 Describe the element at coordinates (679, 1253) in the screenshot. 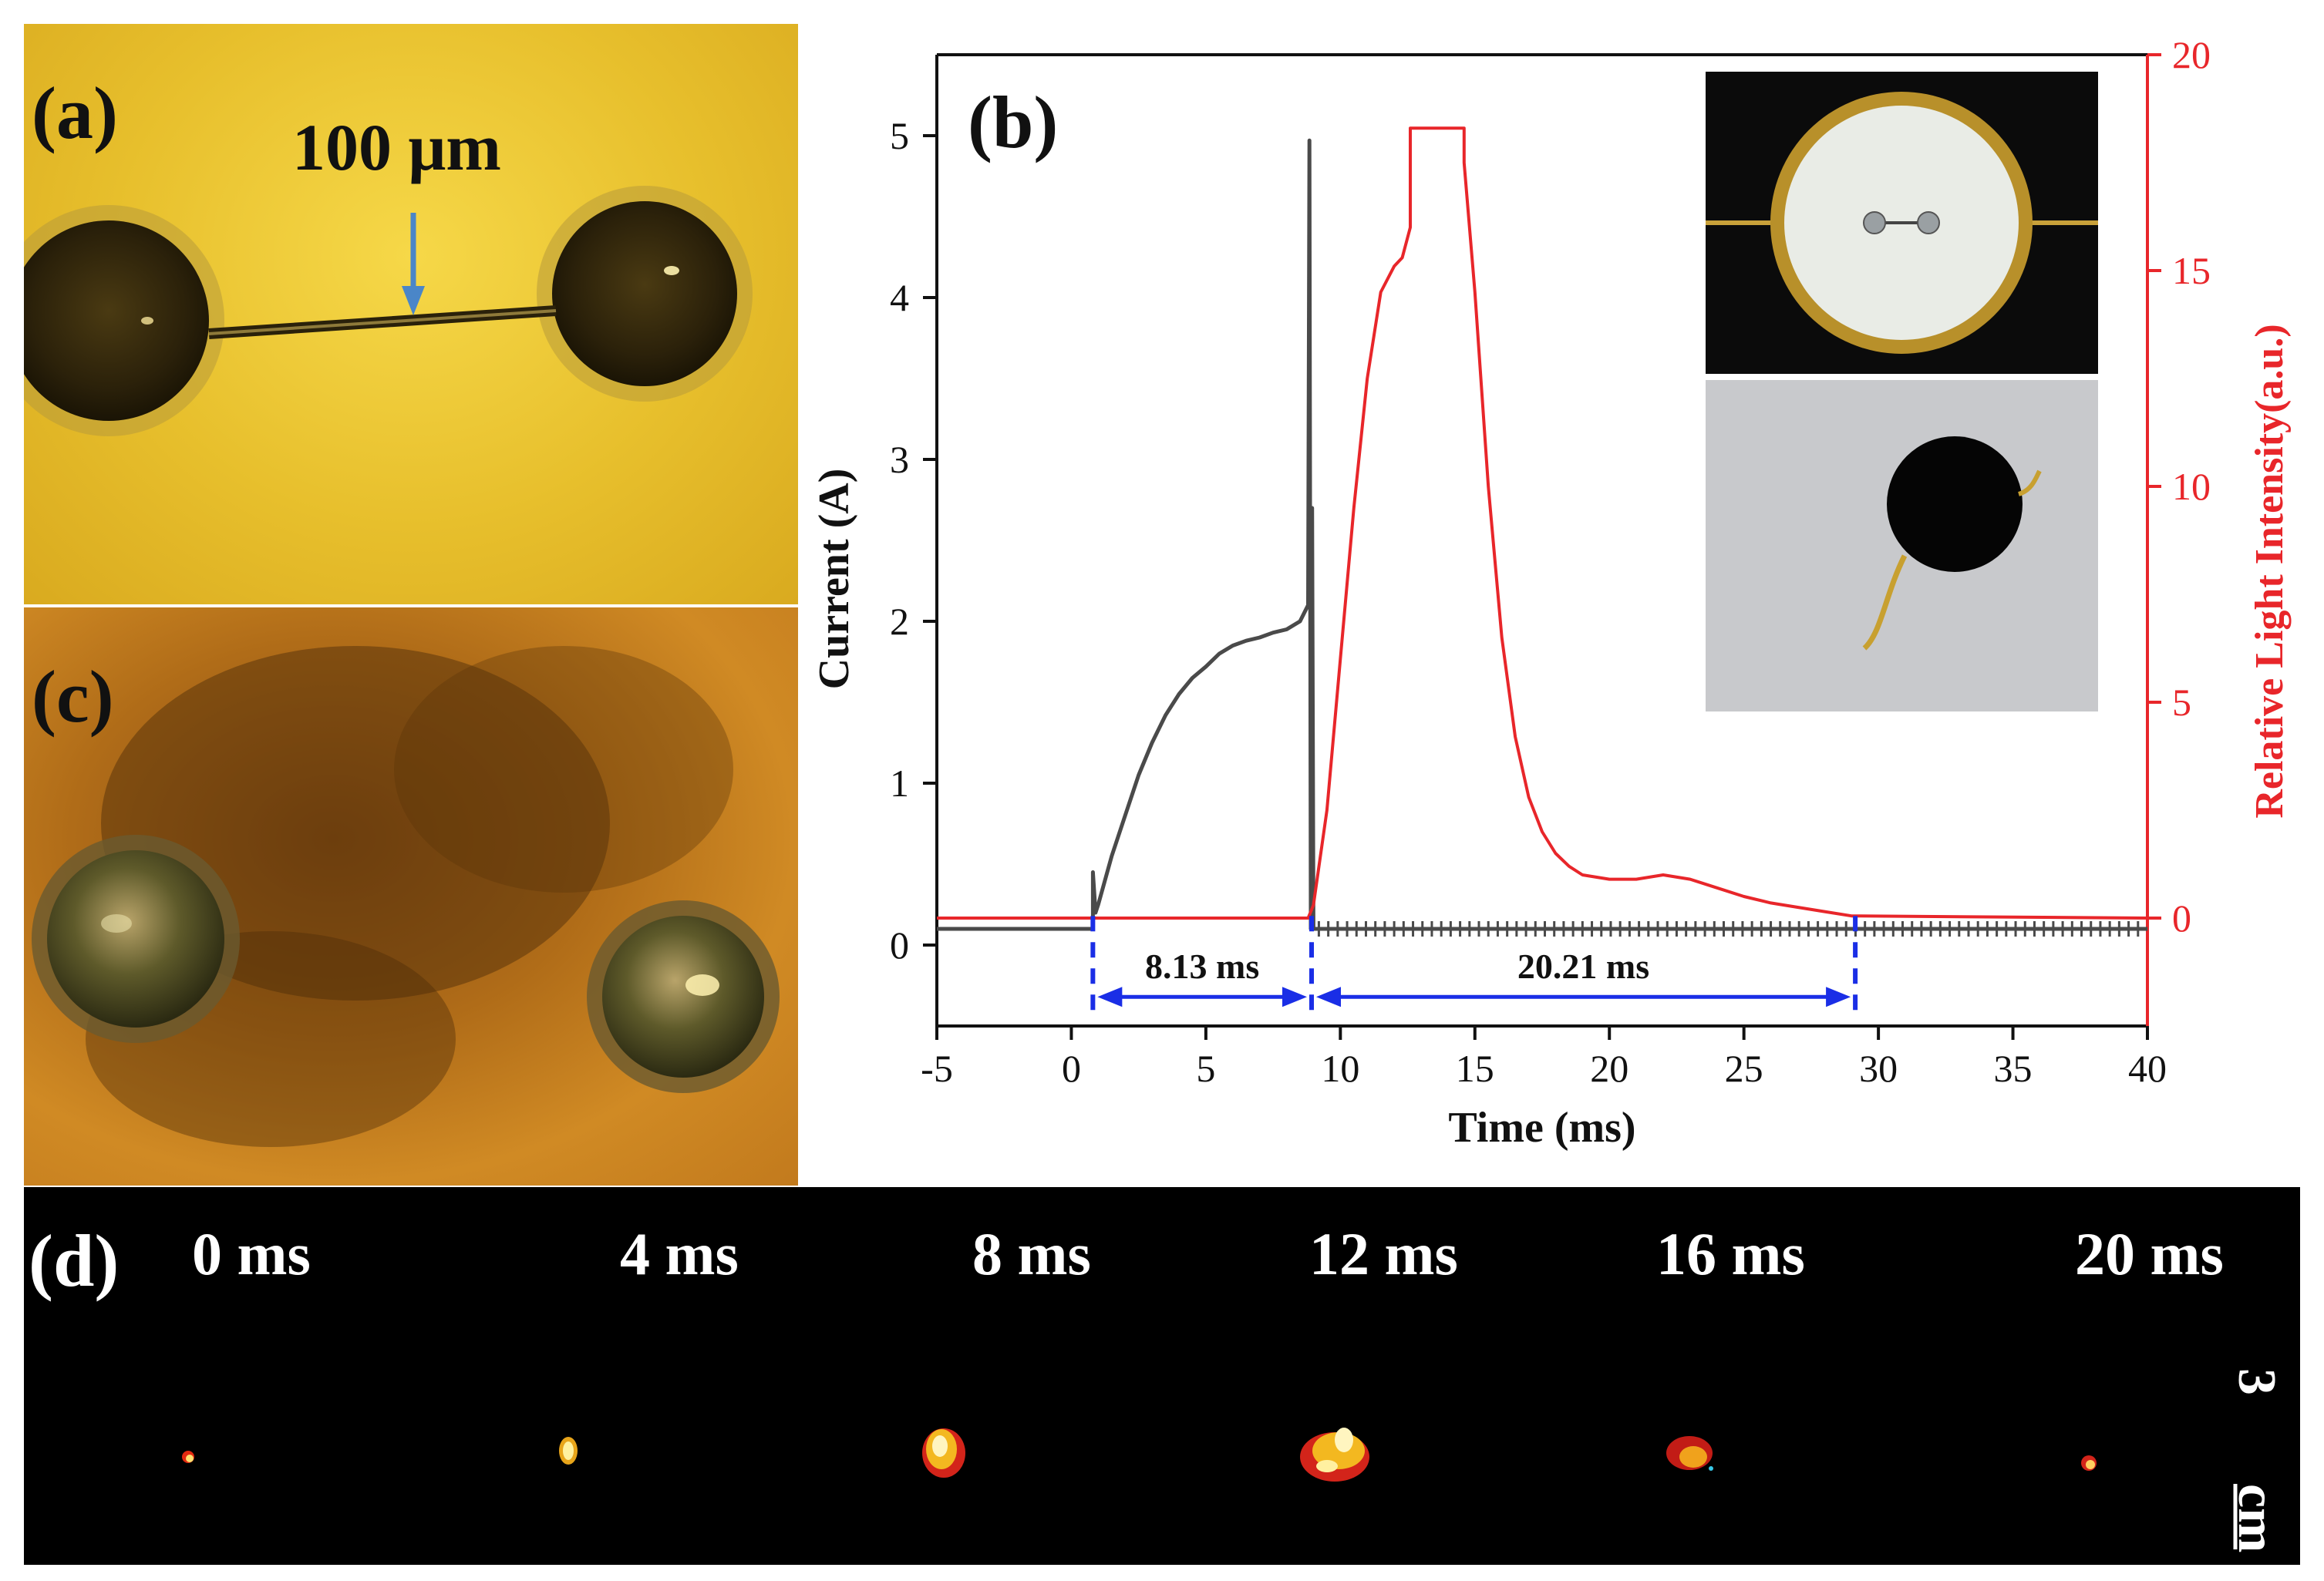

I see `frame-label: 4 ms` at that location.